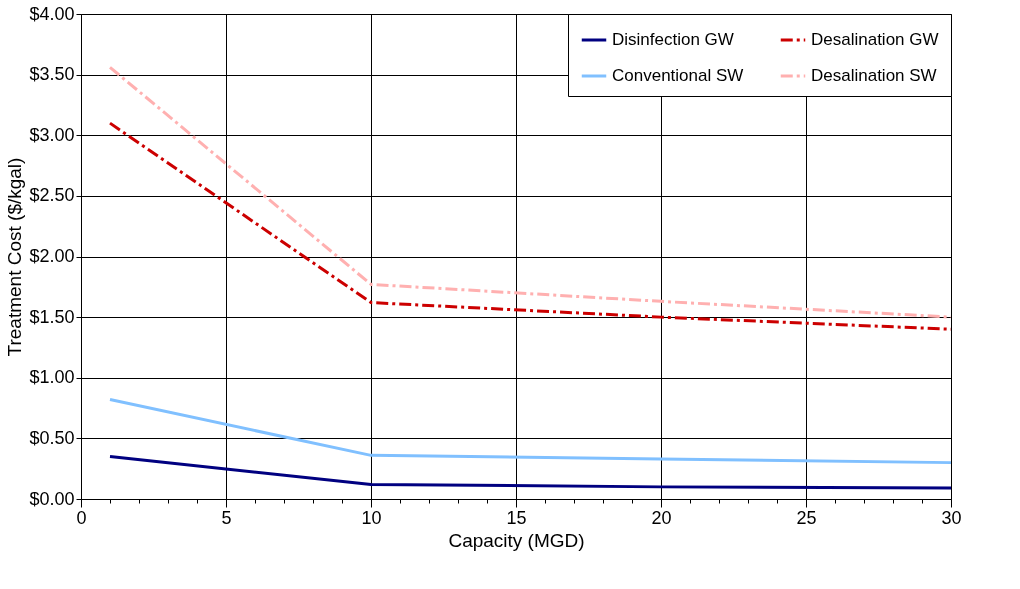  I want to click on y-axis-title: Treatment Cost ($/kgal), so click(15, 257).